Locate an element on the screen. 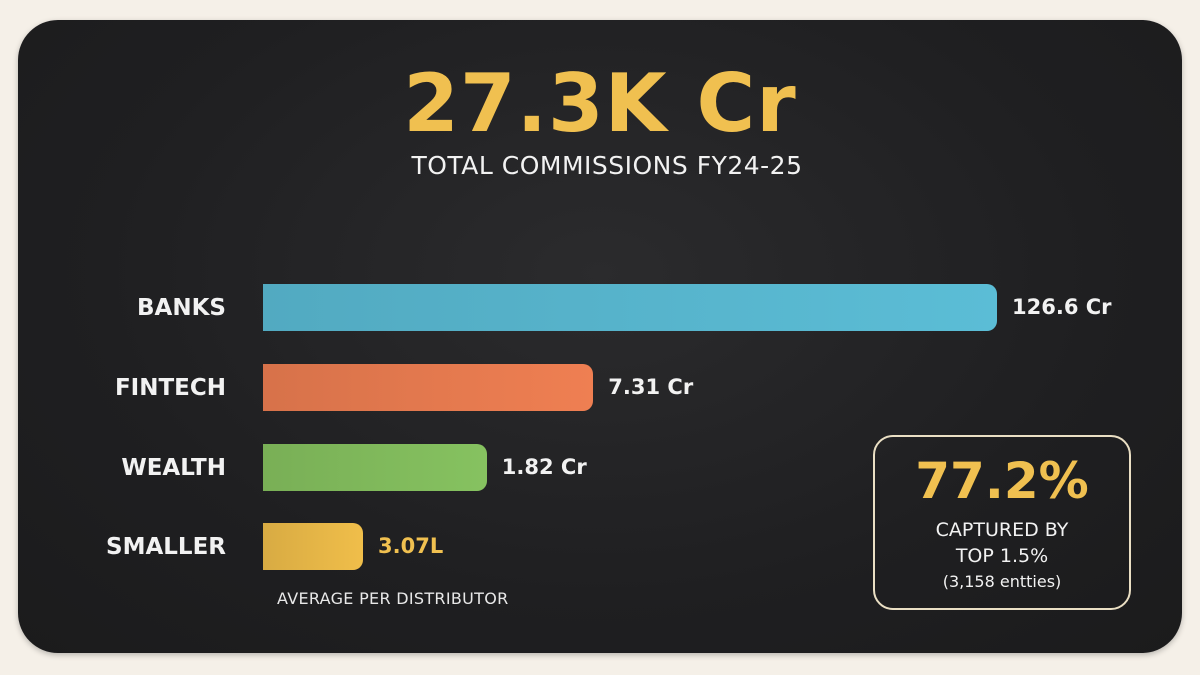 This screenshot has height=675, width=1200. value-label-wealth: 1.82 Cr is located at coordinates (544, 467).